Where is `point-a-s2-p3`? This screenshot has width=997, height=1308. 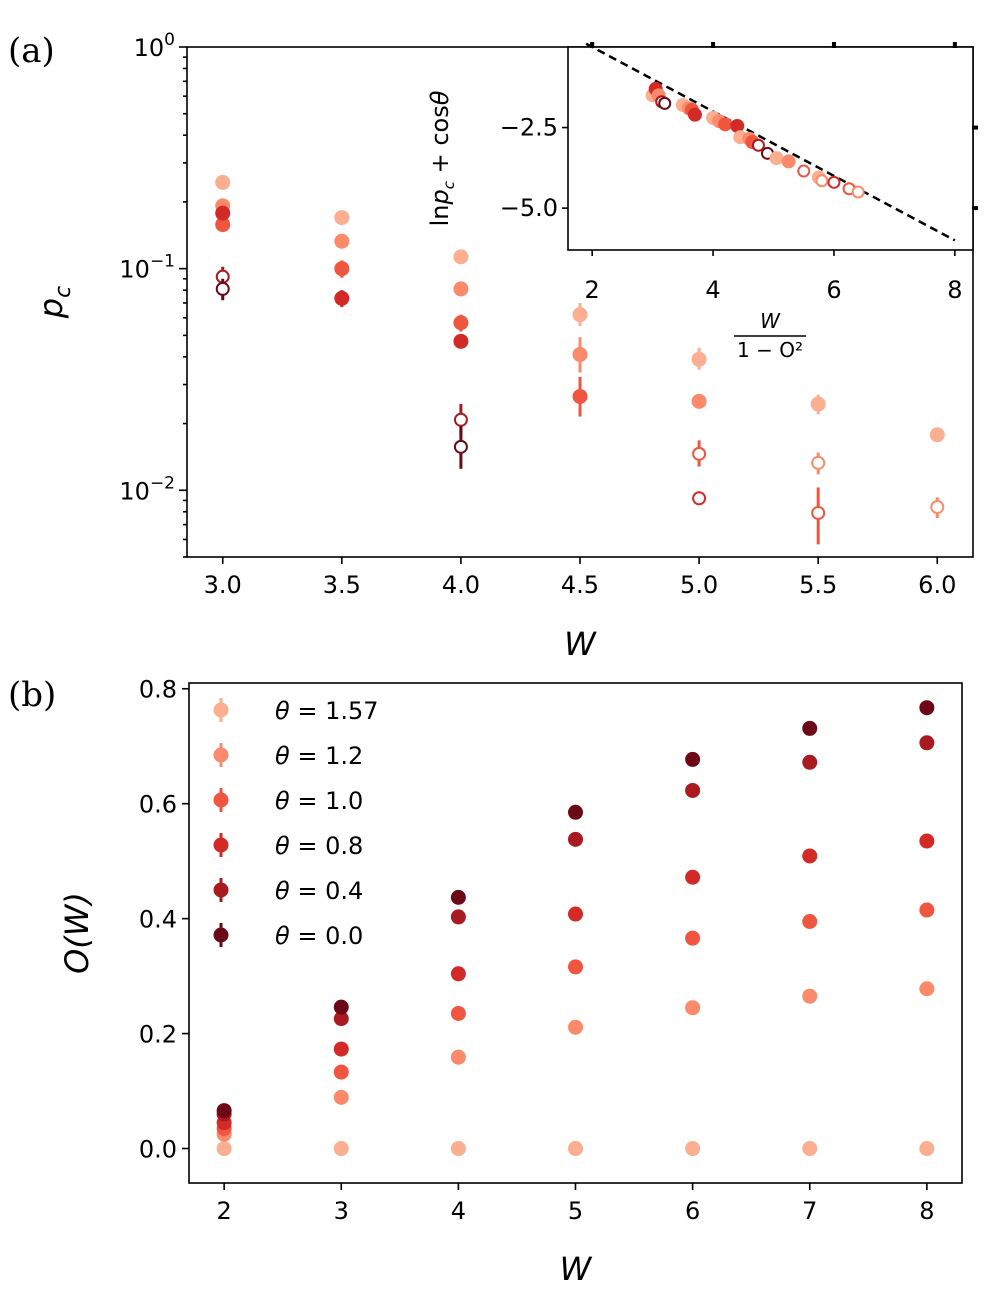
point-a-s2-p3 is located at coordinates (580, 396).